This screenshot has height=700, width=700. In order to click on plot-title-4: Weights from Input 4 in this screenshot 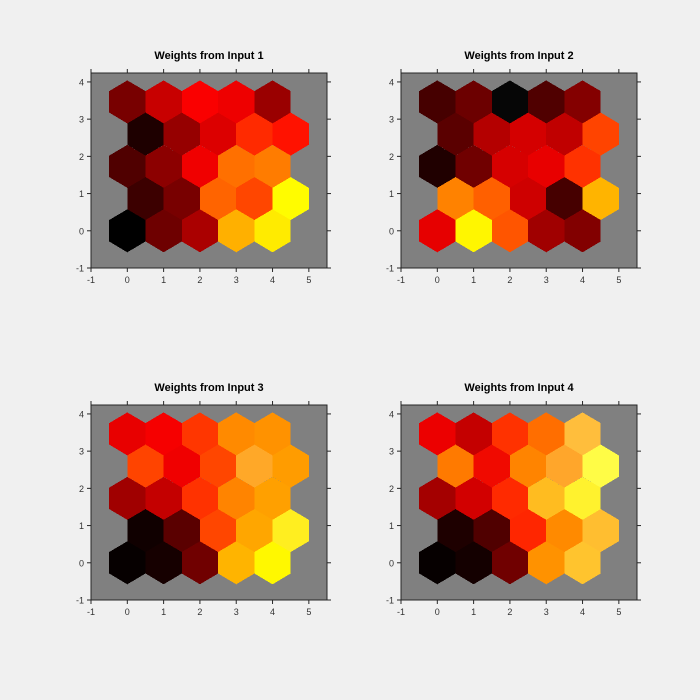, I will do `click(519, 388)`.